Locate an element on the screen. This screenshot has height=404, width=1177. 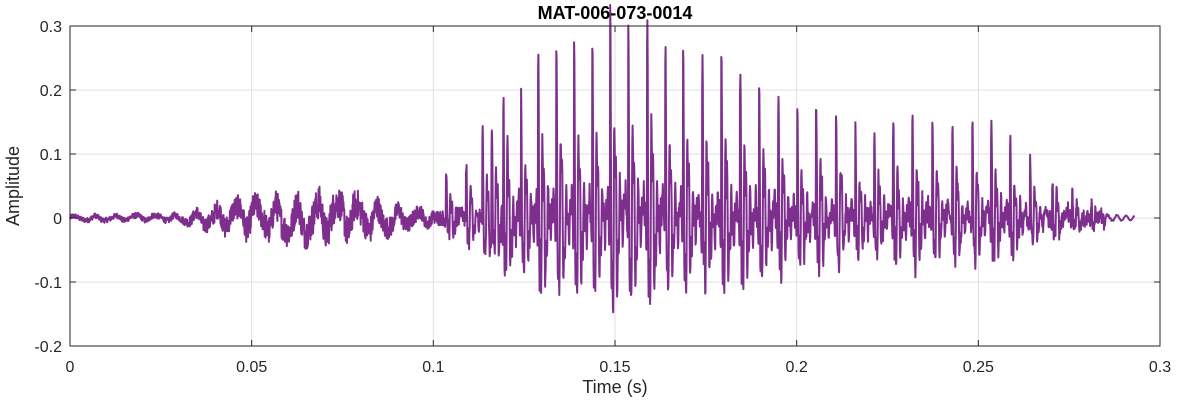
x-tick-label: 0.05 is located at coordinates (251, 367).